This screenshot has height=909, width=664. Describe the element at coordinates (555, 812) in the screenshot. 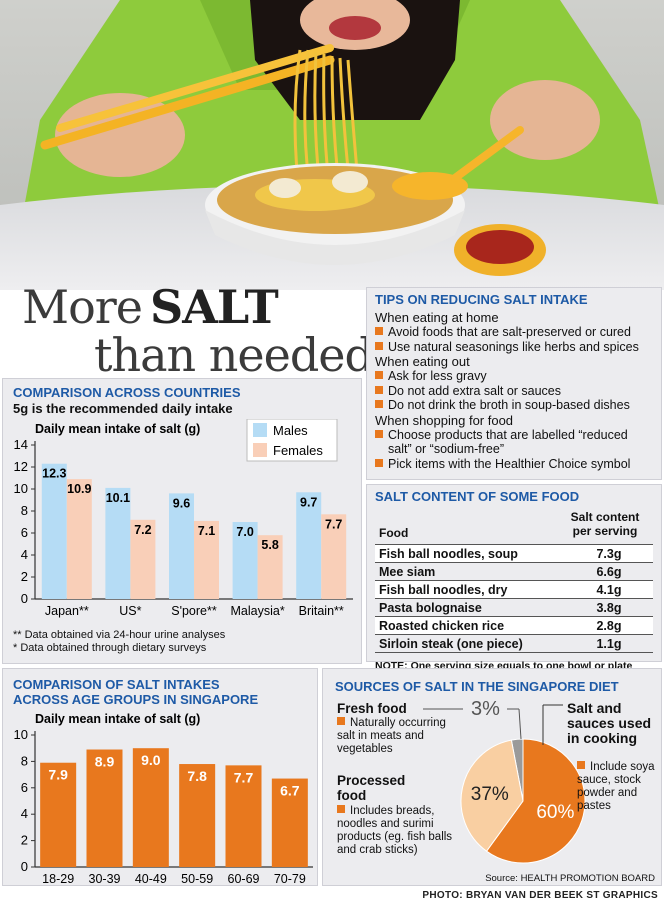

I see `pie-value-label: 60%` at that location.